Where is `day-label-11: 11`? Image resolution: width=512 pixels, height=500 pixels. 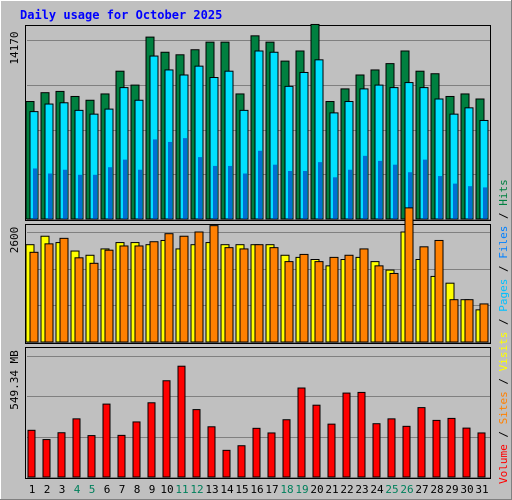 day-label-11: 11 is located at coordinates (181, 489).